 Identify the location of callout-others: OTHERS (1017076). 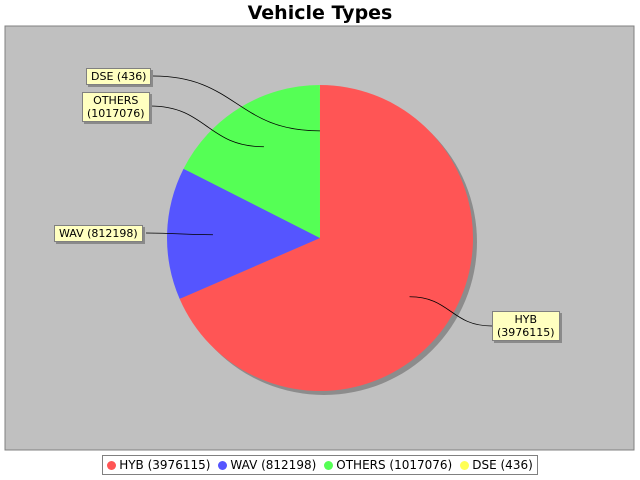
(116, 107).